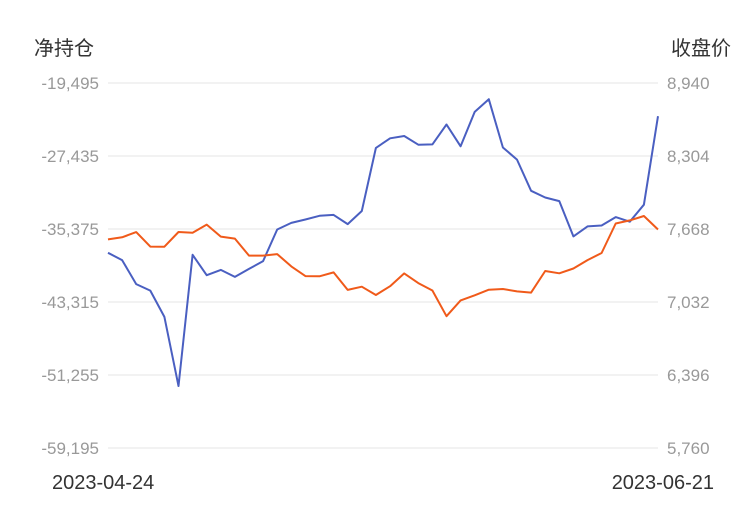  I want to click on right-tick-label: 7,032, so click(688, 302).